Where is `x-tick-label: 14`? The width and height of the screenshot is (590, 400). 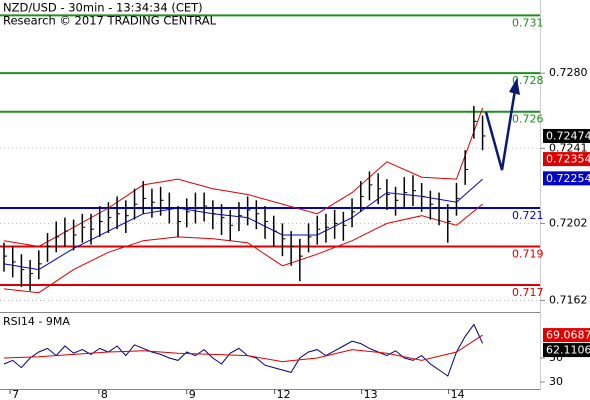 x-tick-label: 14 is located at coordinates (458, 394).